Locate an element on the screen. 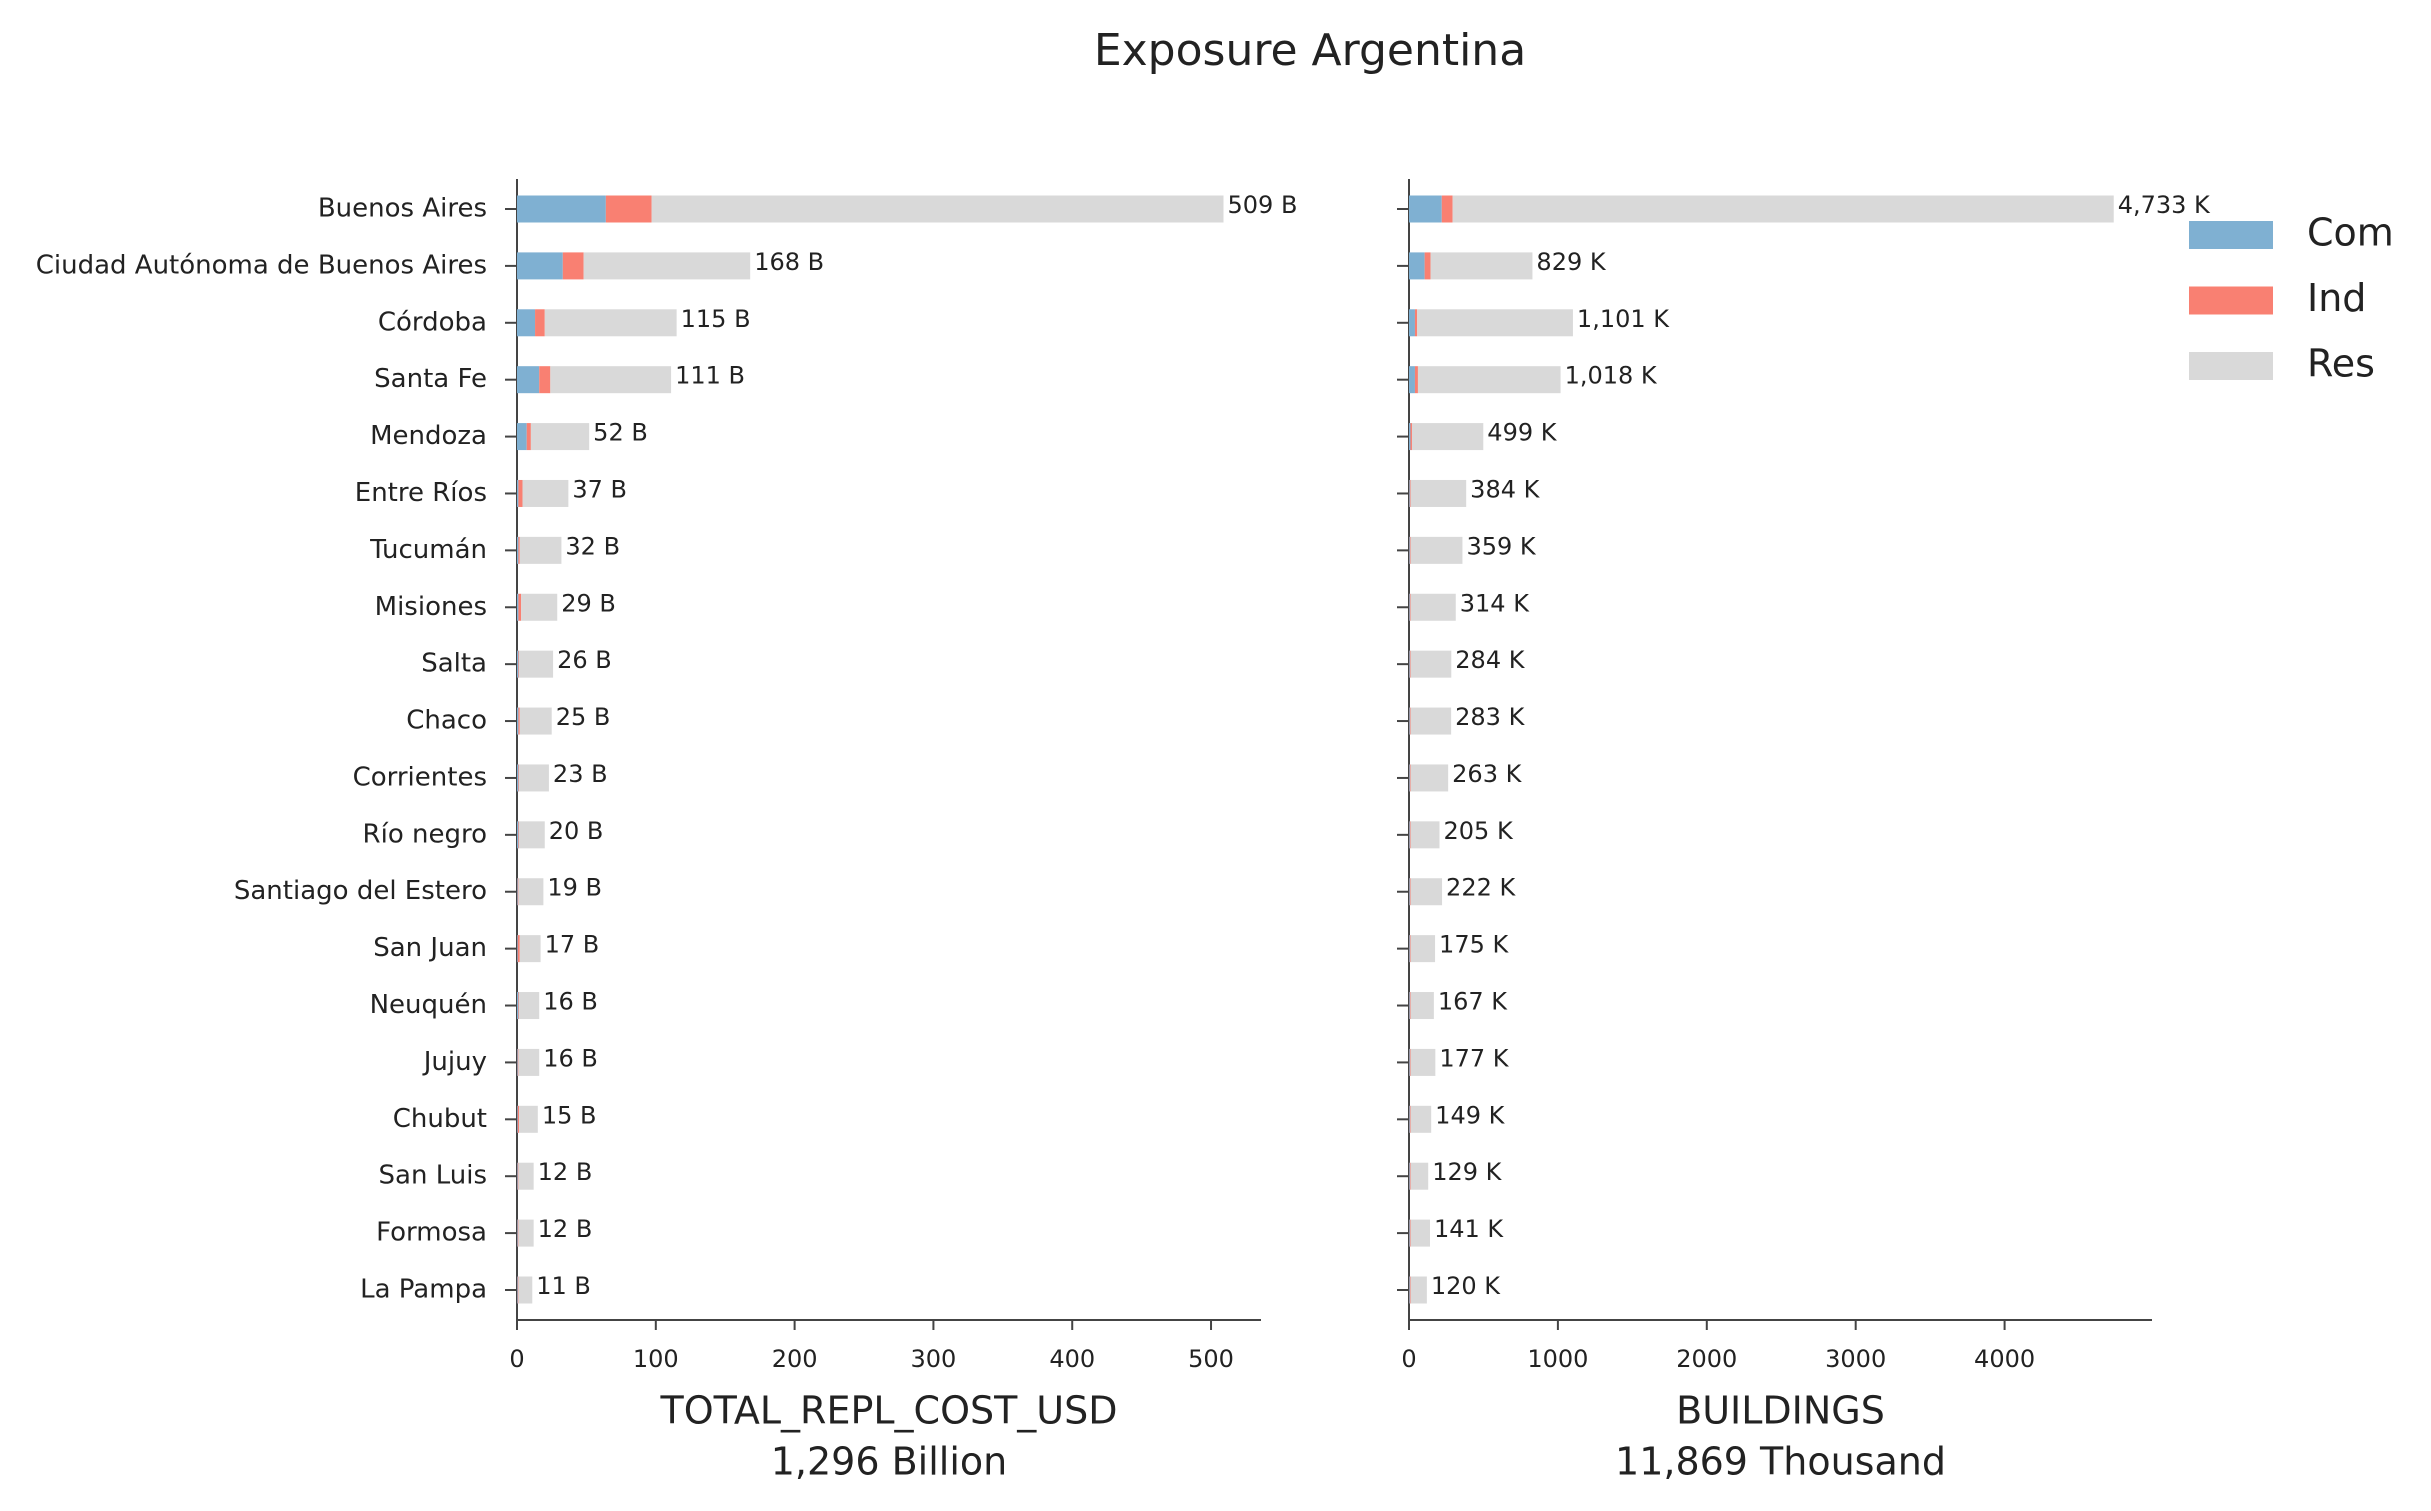  legend-label: Ind is located at coordinates (2336, 298).